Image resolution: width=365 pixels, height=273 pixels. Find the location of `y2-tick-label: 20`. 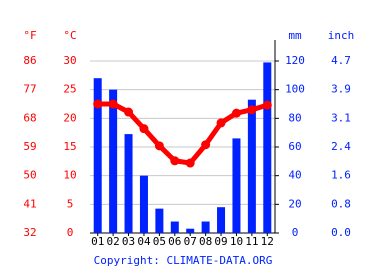

y2-tick-label: 20 is located at coordinates (294, 203).